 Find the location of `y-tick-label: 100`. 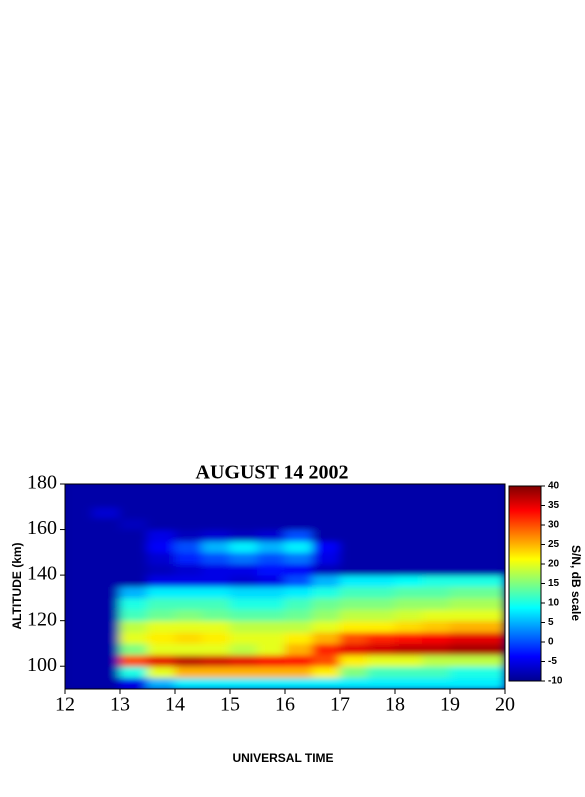

y-tick-label: 100 is located at coordinates (42, 665).